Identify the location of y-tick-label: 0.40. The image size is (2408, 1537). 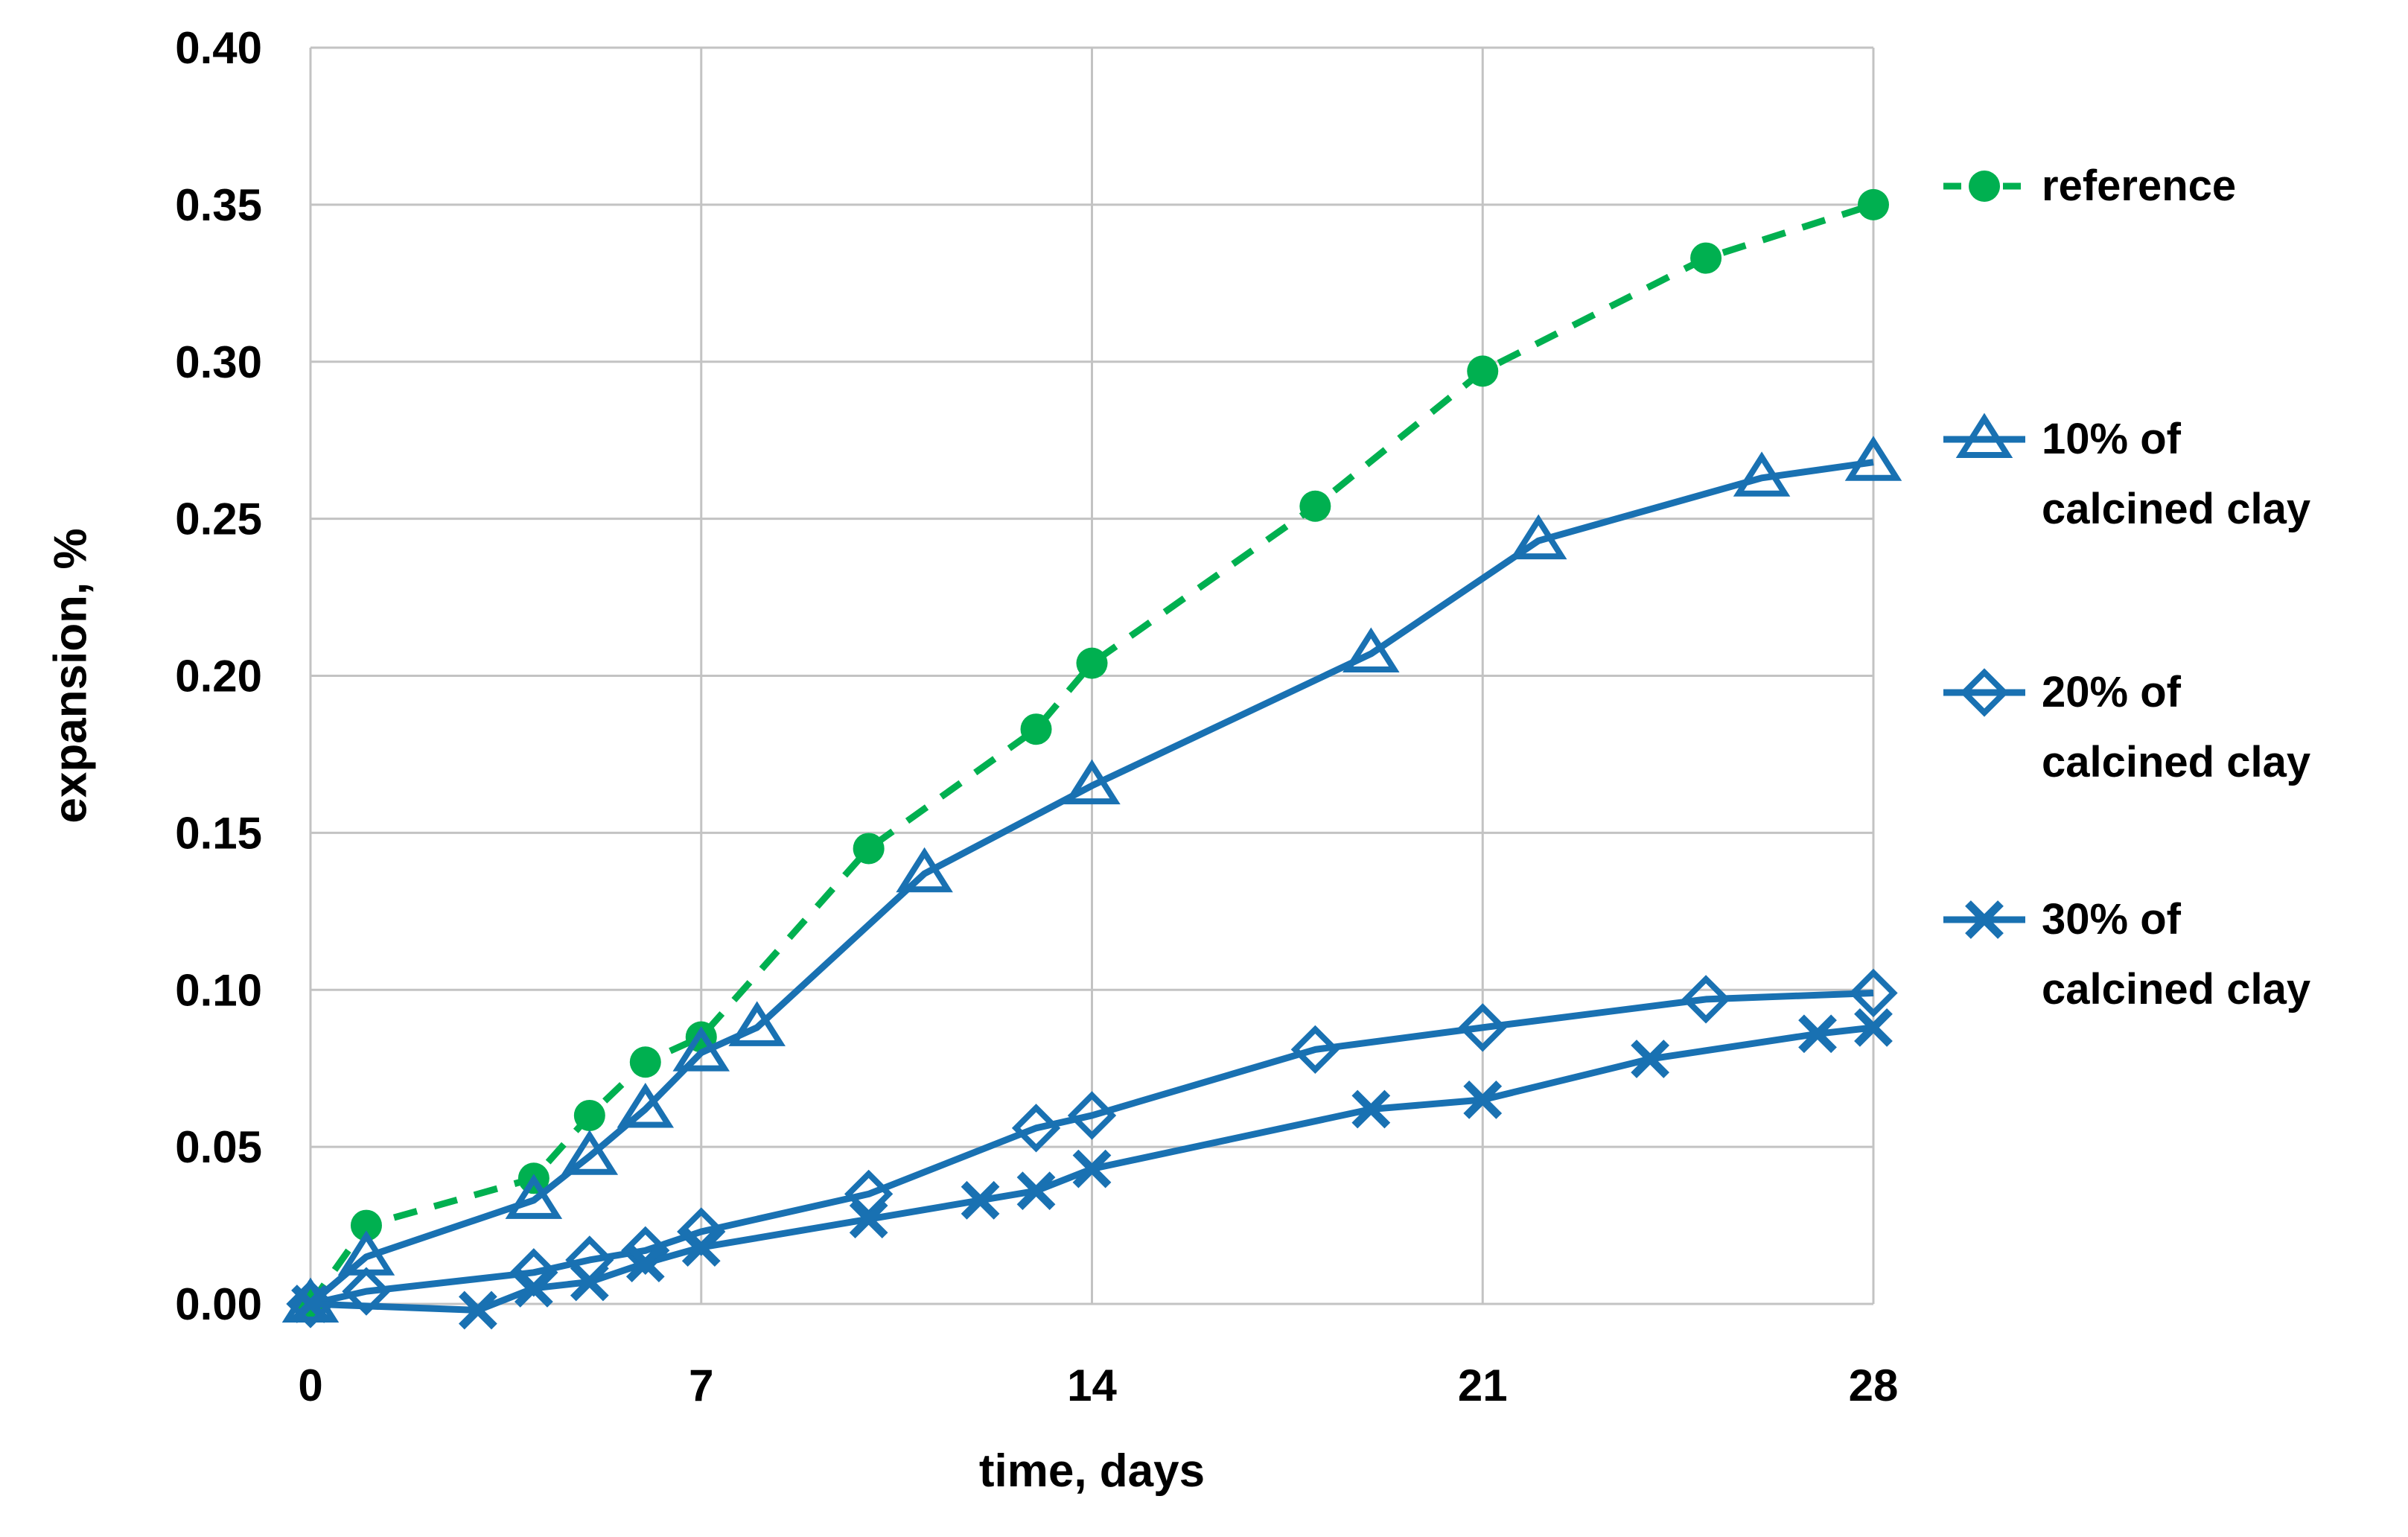
(218, 48).